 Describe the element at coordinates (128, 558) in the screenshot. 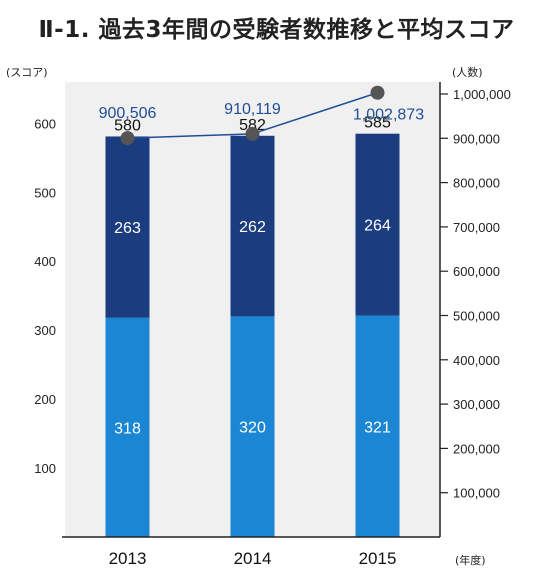

I see `x-tick-label: 2013` at that location.